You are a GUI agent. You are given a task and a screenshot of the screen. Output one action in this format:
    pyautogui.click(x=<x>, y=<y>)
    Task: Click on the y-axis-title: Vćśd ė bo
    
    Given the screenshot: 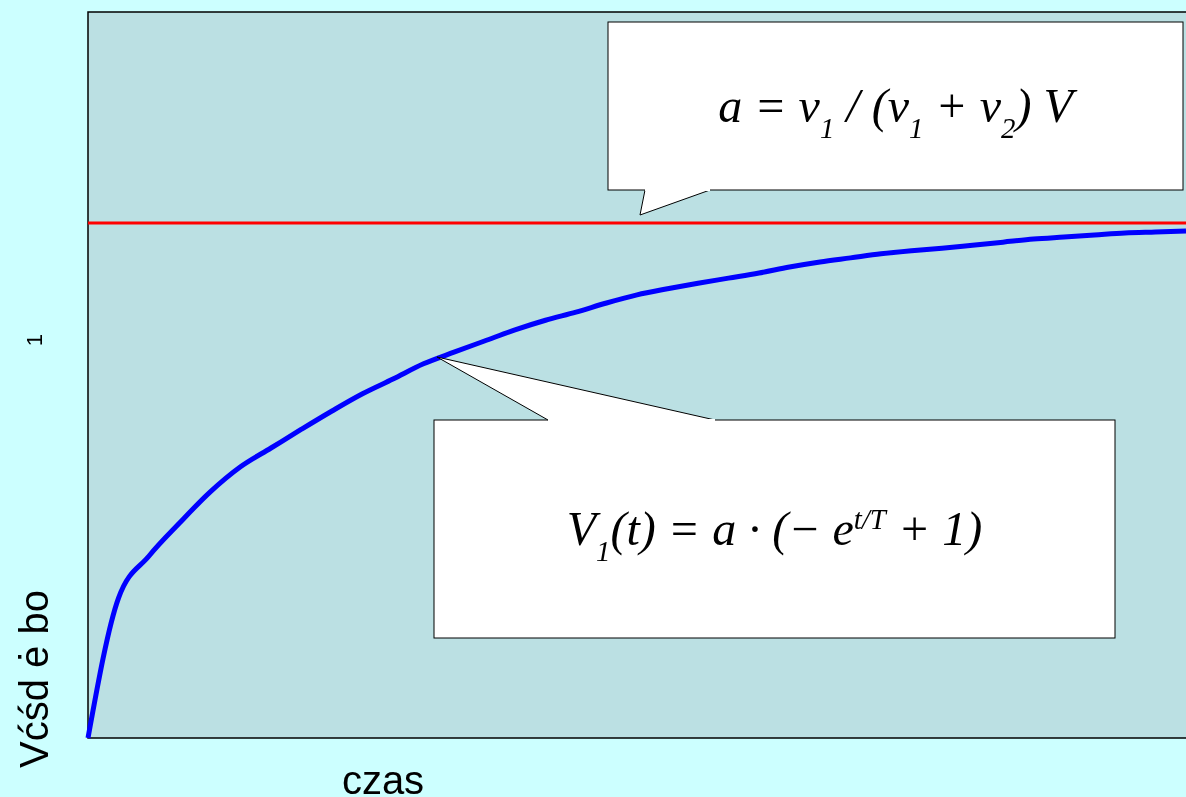 What is the action you would take?
    pyautogui.click(x=34, y=679)
    